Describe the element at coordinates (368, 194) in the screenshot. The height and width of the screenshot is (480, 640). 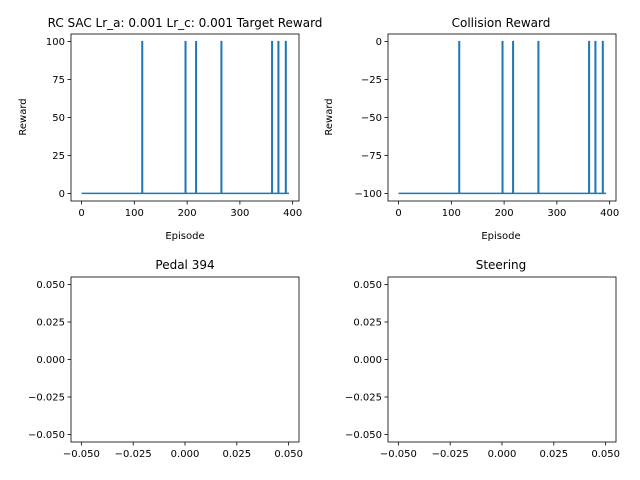
I see `y-tick-label: −100` at that location.